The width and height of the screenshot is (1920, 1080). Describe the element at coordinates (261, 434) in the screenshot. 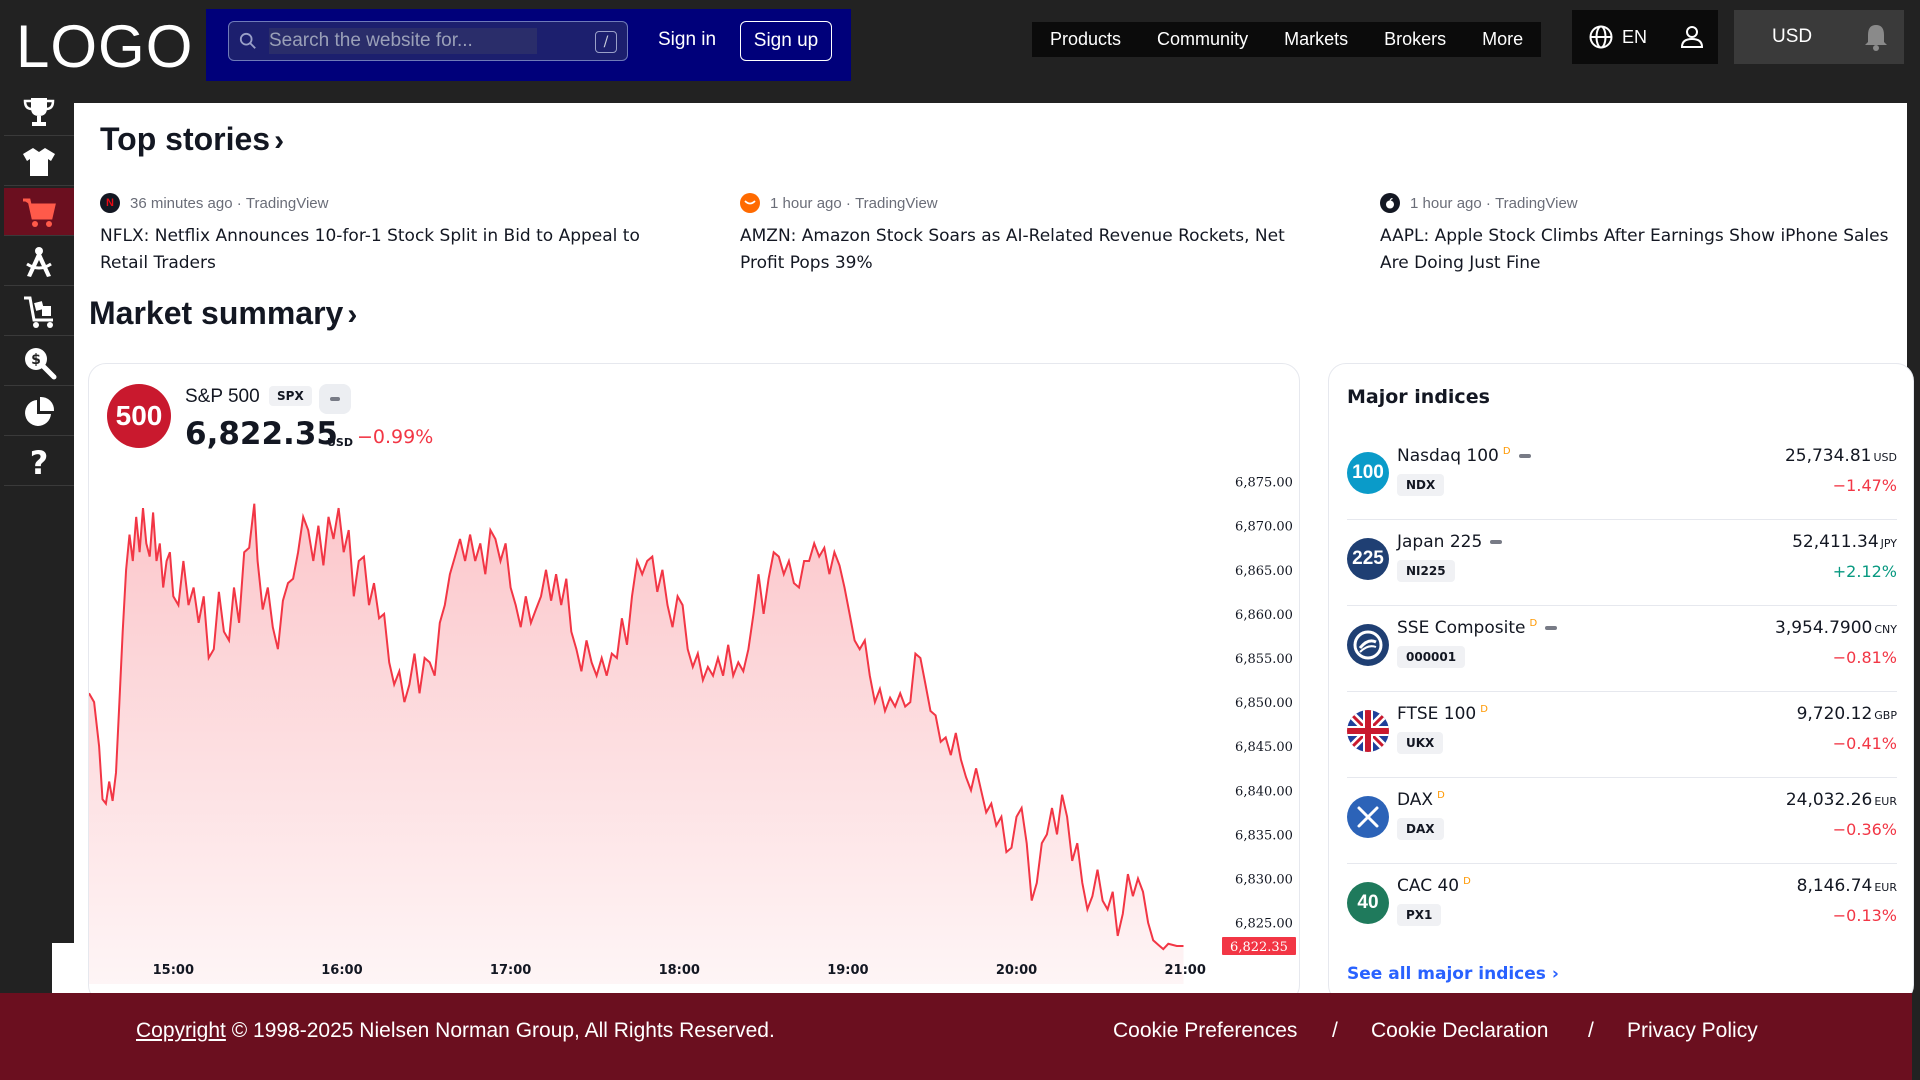

I see `spx-price: 6,822.35` at that location.